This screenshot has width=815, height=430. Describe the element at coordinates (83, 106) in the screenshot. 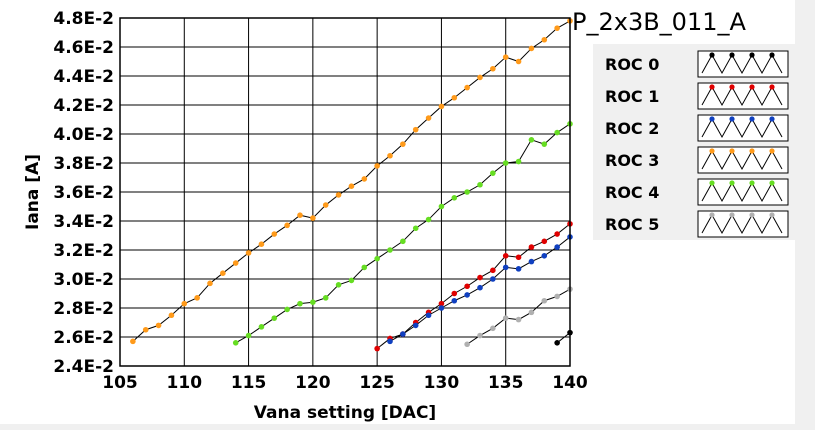

I see `y-tick-label: 4.2E-2` at that location.